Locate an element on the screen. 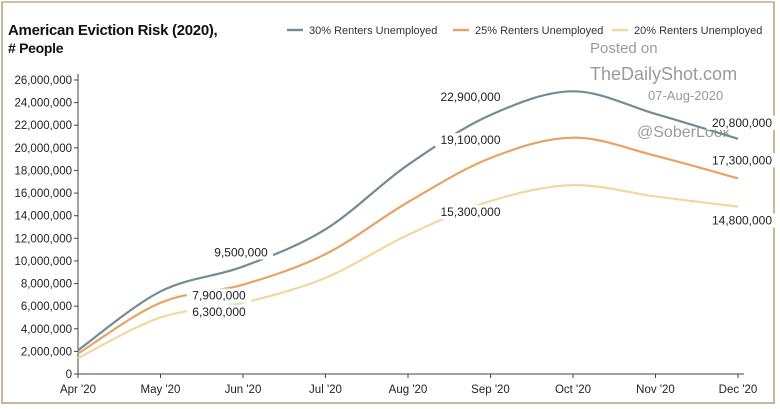  y-tick-label: 16,000,000 is located at coordinates (43, 194).